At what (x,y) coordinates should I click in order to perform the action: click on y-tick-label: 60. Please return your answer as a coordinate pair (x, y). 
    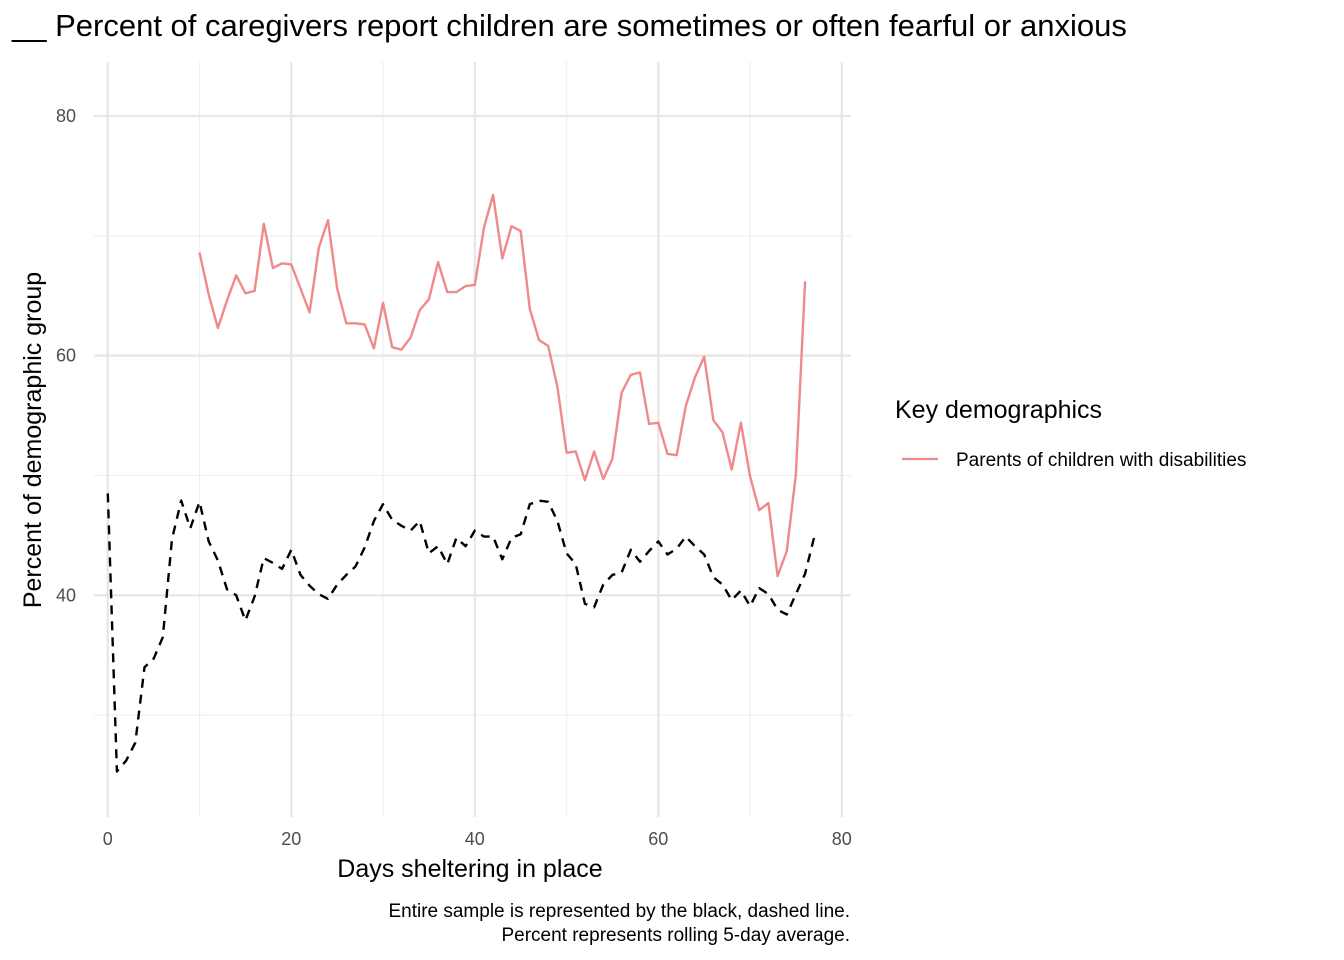
    Looking at the image, I should click on (66, 356).